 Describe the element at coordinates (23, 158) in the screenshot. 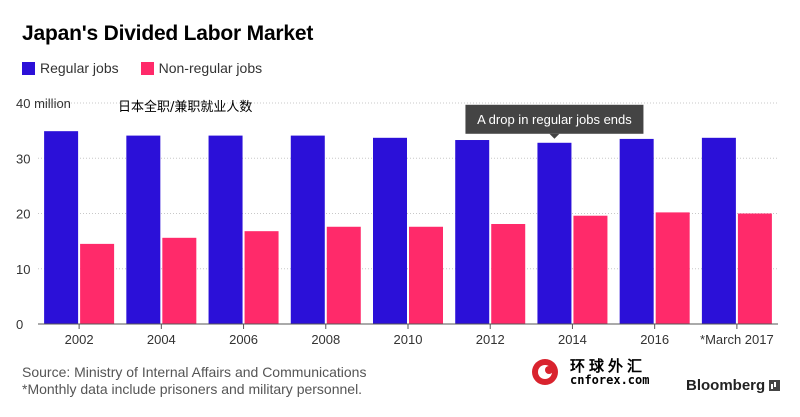

I see `y-tick-label: 30` at that location.